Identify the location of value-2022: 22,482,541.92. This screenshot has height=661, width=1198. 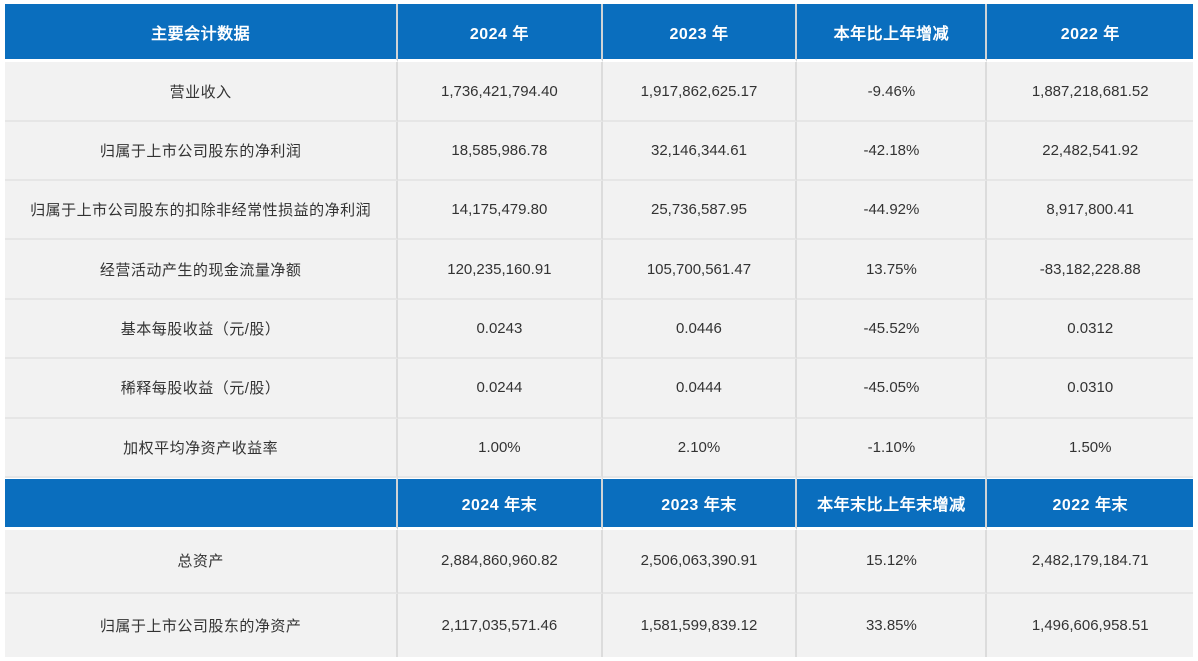
(1090, 151).